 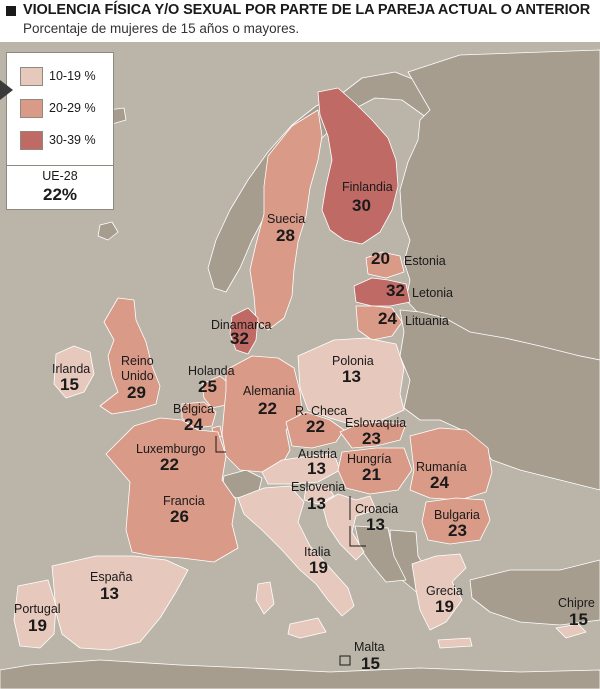 I want to click on legend-swatch-mid, so click(x=31, y=108).